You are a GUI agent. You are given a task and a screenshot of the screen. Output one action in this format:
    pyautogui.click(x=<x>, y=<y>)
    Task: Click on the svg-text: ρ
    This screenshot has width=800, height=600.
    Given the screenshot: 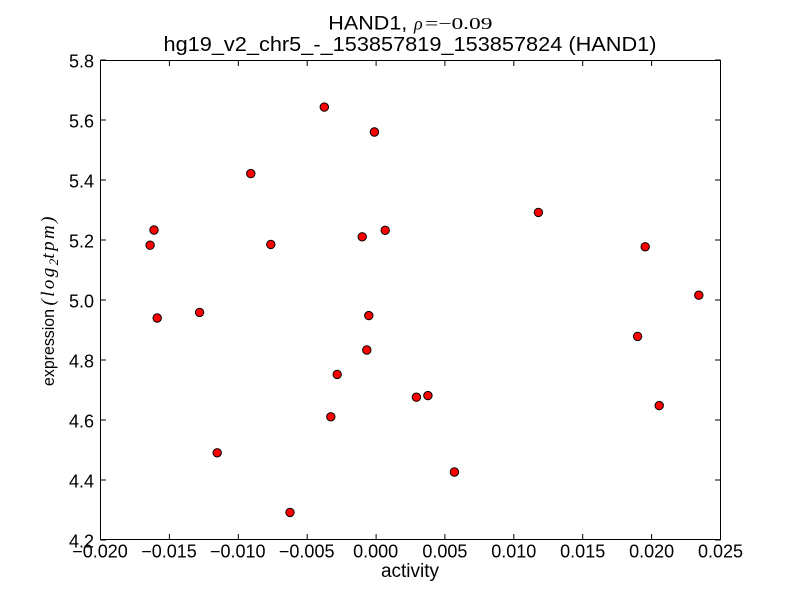 What is the action you would take?
    pyautogui.click(x=418, y=24)
    